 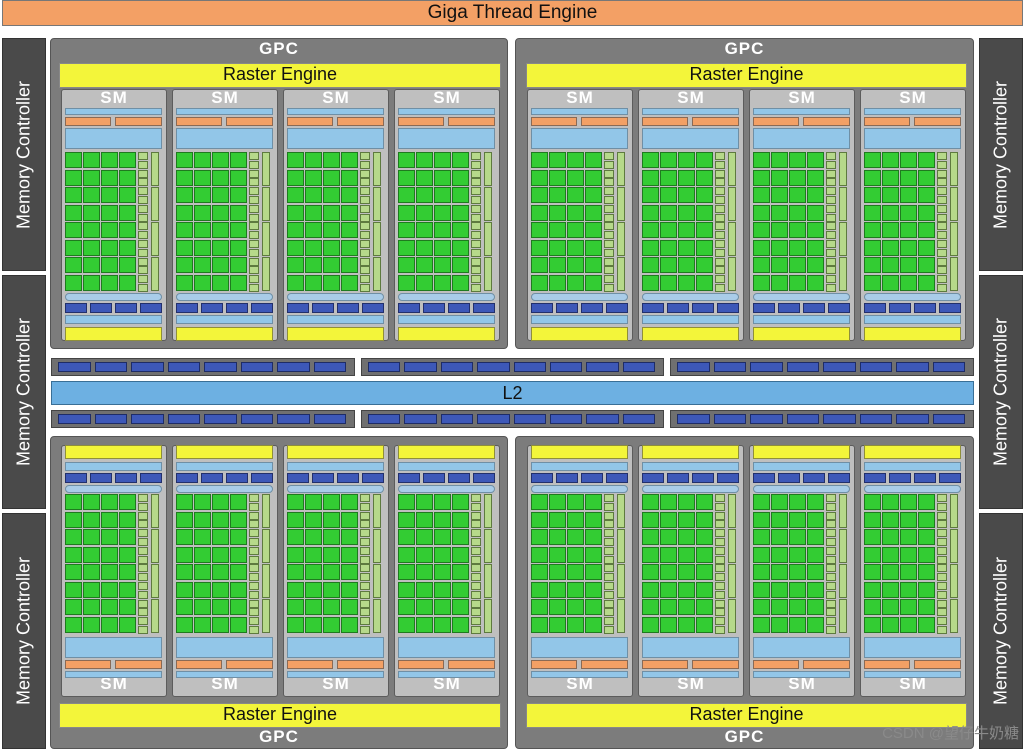 I want to click on raster-engine: Raster Engine, so click(x=746, y=715).